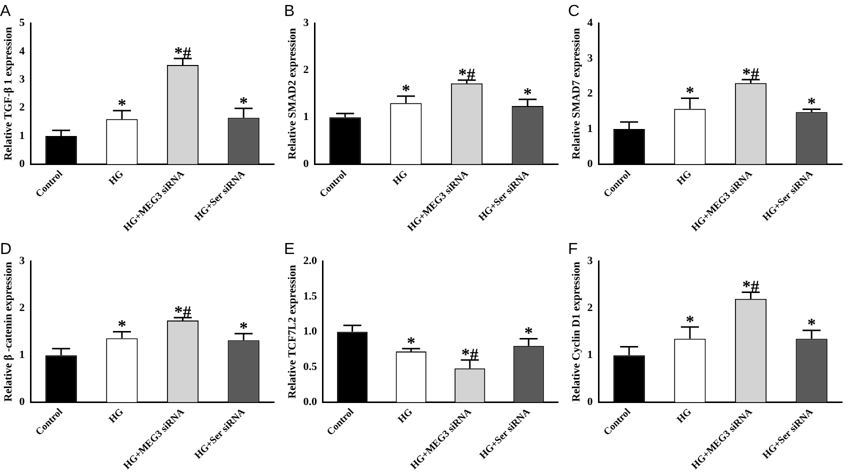  Describe the element at coordinates (576, 94) in the screenshot. I see `y-axis-title: Relative SMAD7 expression` at that location.